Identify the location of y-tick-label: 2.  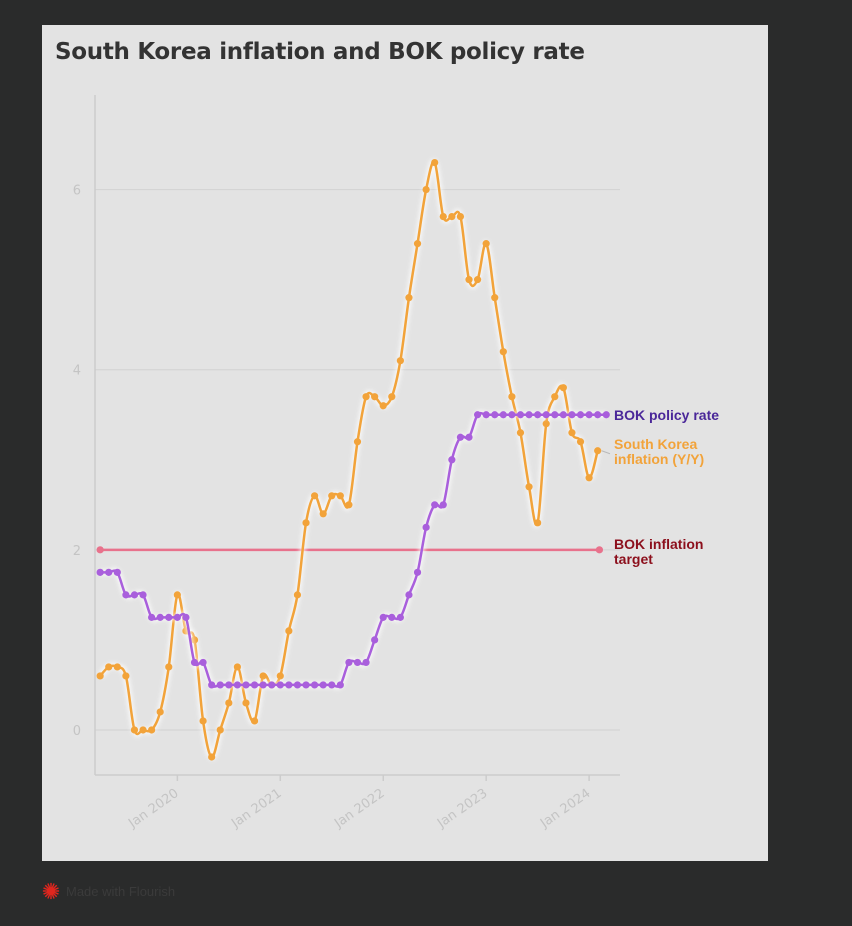
(77, 551).